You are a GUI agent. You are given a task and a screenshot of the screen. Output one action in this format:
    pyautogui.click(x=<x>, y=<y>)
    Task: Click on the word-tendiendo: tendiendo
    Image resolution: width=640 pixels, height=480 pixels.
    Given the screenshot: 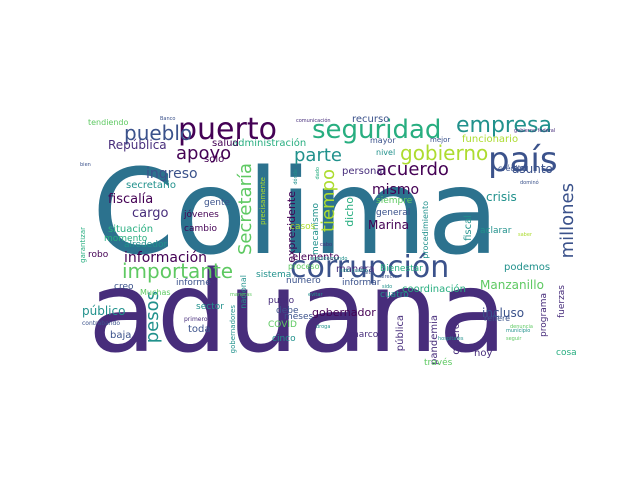 What is the action you would take?
    pyautogui.click(x=108, y=122)
    